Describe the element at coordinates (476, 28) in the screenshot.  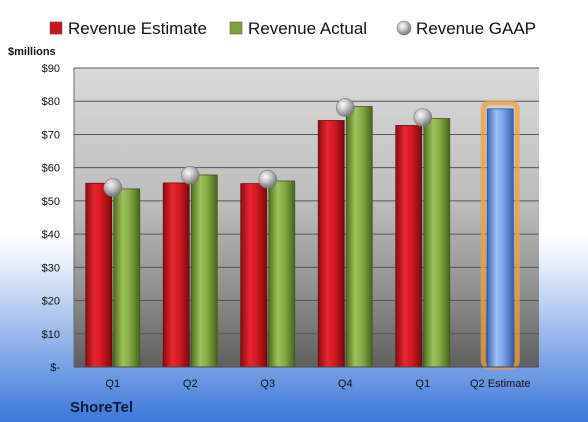
I see `legend-label: Revenue GAAP` at that location.